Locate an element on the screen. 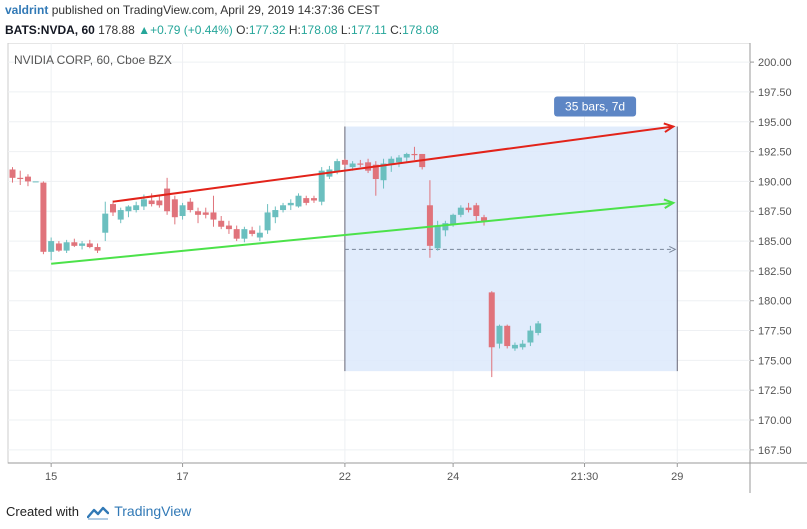 The height and width of the screenshot is (529, 807). red-trendline-arrow-icon is located at coordinates (669, 127).